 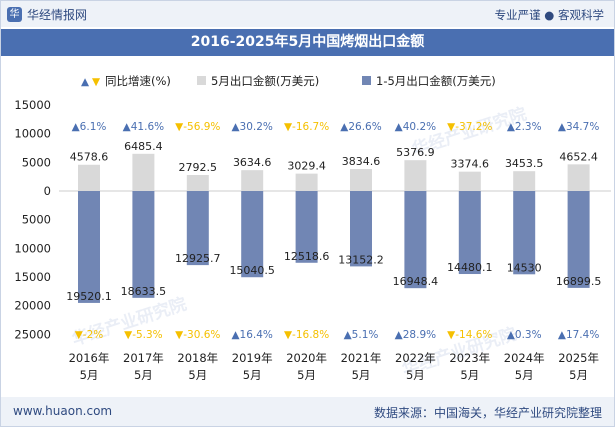 What do you see at coordinates (415, 335) in the screenshot?
I see `growth-cumulative-label: ▲28.9%` at bounding box center [415, 335].